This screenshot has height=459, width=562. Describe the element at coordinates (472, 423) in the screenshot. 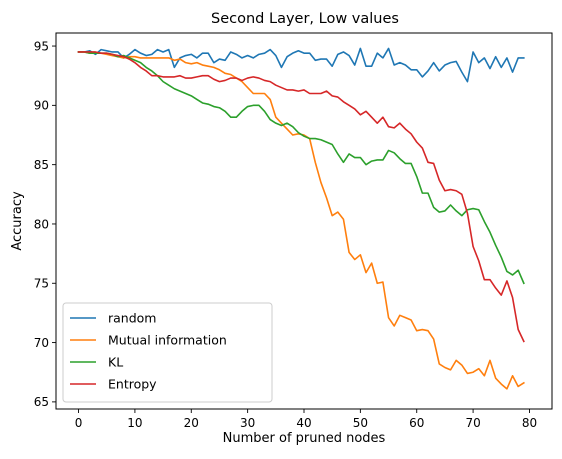

I see `x-tick-label: 70` at that location.